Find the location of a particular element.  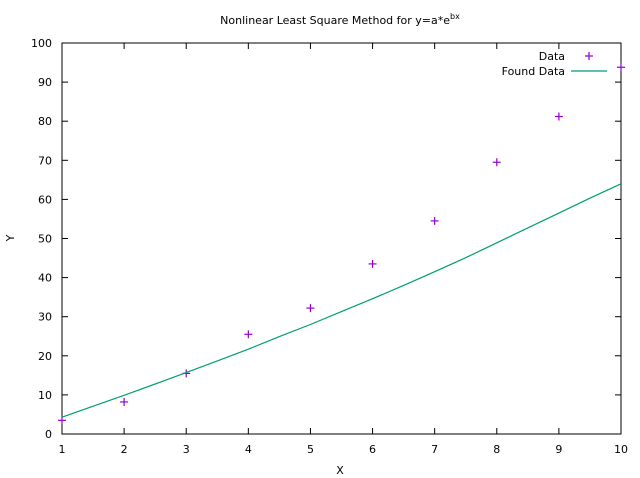

y-tick-label: 30 is located at coordinates (45, 317).